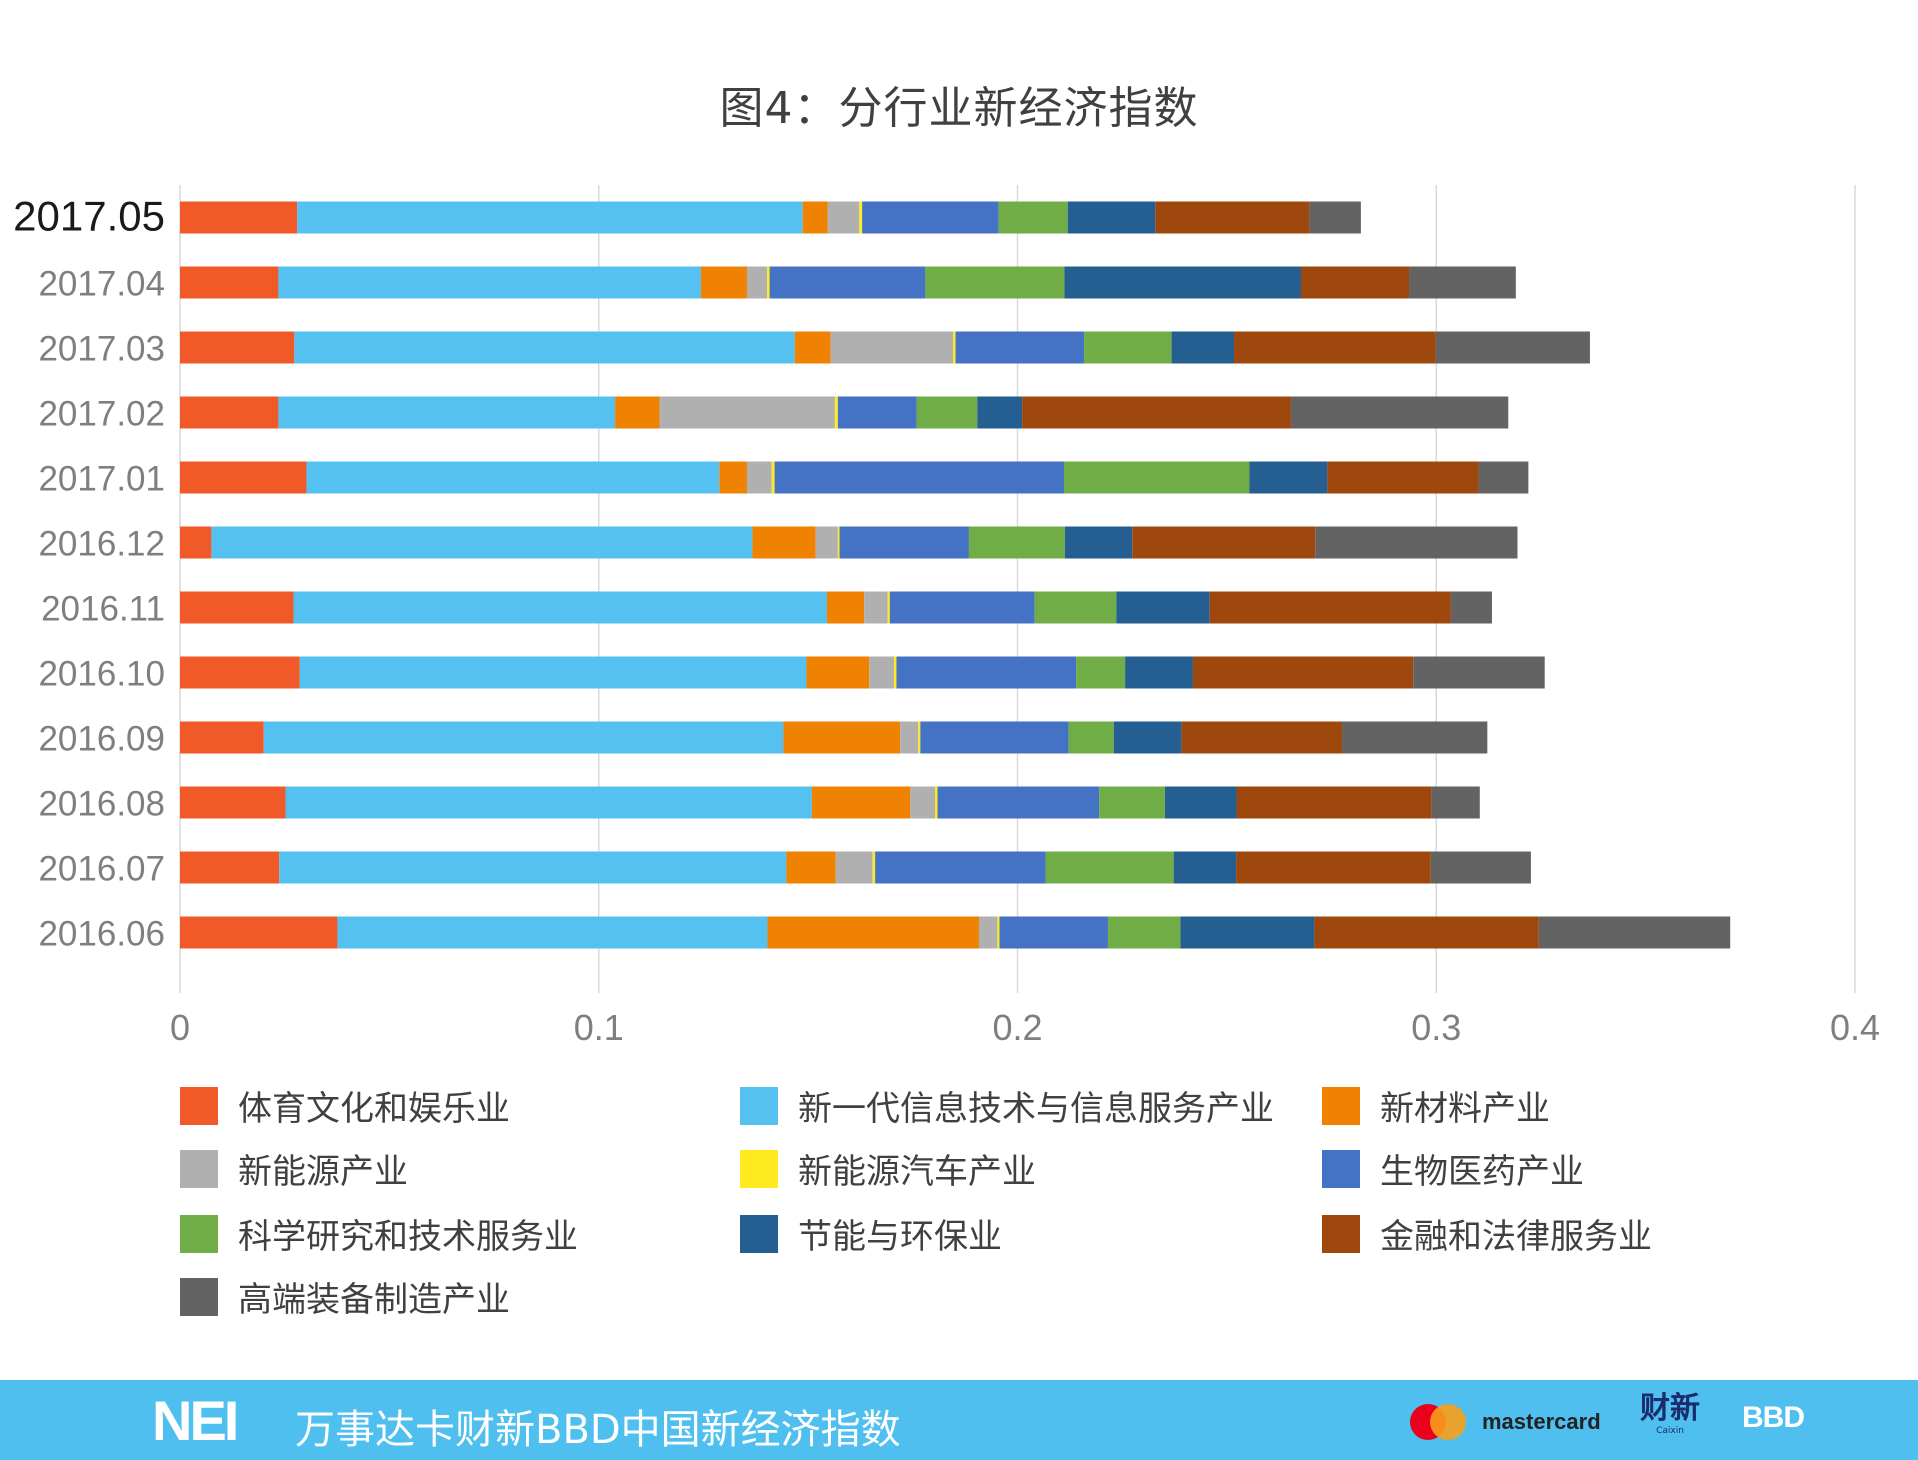  Describe the element at coordinates (89, 216) in the screenshot. I see `y-tick-label: 2017.05` at that location.